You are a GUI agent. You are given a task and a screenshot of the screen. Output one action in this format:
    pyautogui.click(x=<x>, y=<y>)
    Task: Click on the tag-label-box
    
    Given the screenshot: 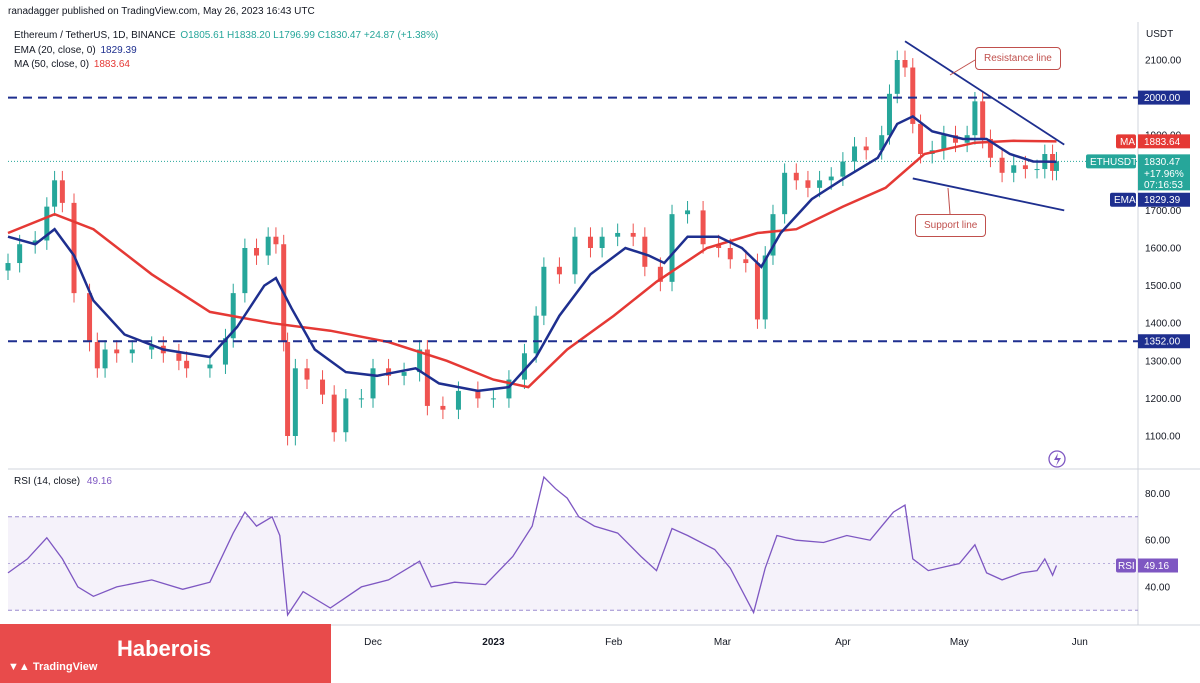 What is the action you would take?
    pyautogui.click(x=1111, y=161)
    